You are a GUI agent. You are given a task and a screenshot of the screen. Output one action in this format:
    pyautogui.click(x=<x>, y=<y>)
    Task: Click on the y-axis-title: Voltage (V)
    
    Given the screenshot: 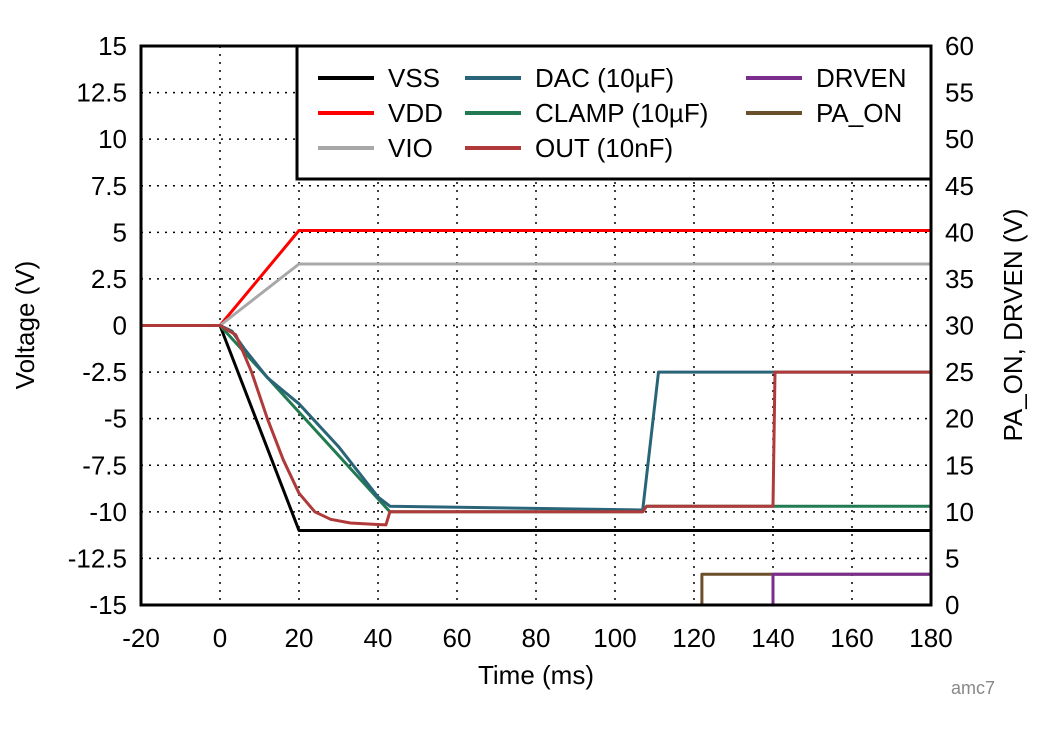 What is the action you would take?
    pyautogui.click(x=25, y=325)
    